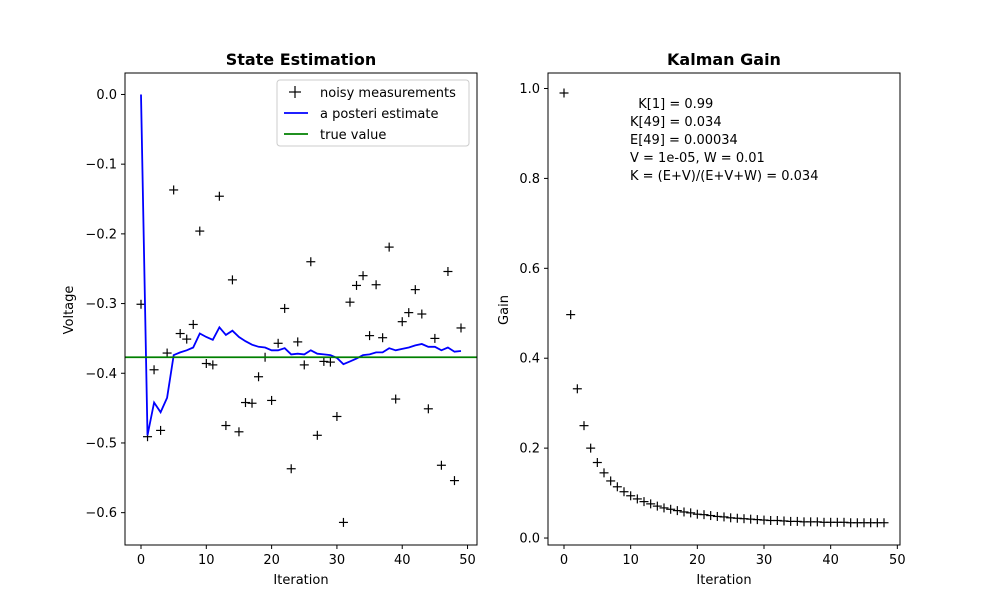  What do you see at coordinates (467, 560) in the screenshot?
I see `state-x-tick-label: 50` at bounding box center [467, 560].